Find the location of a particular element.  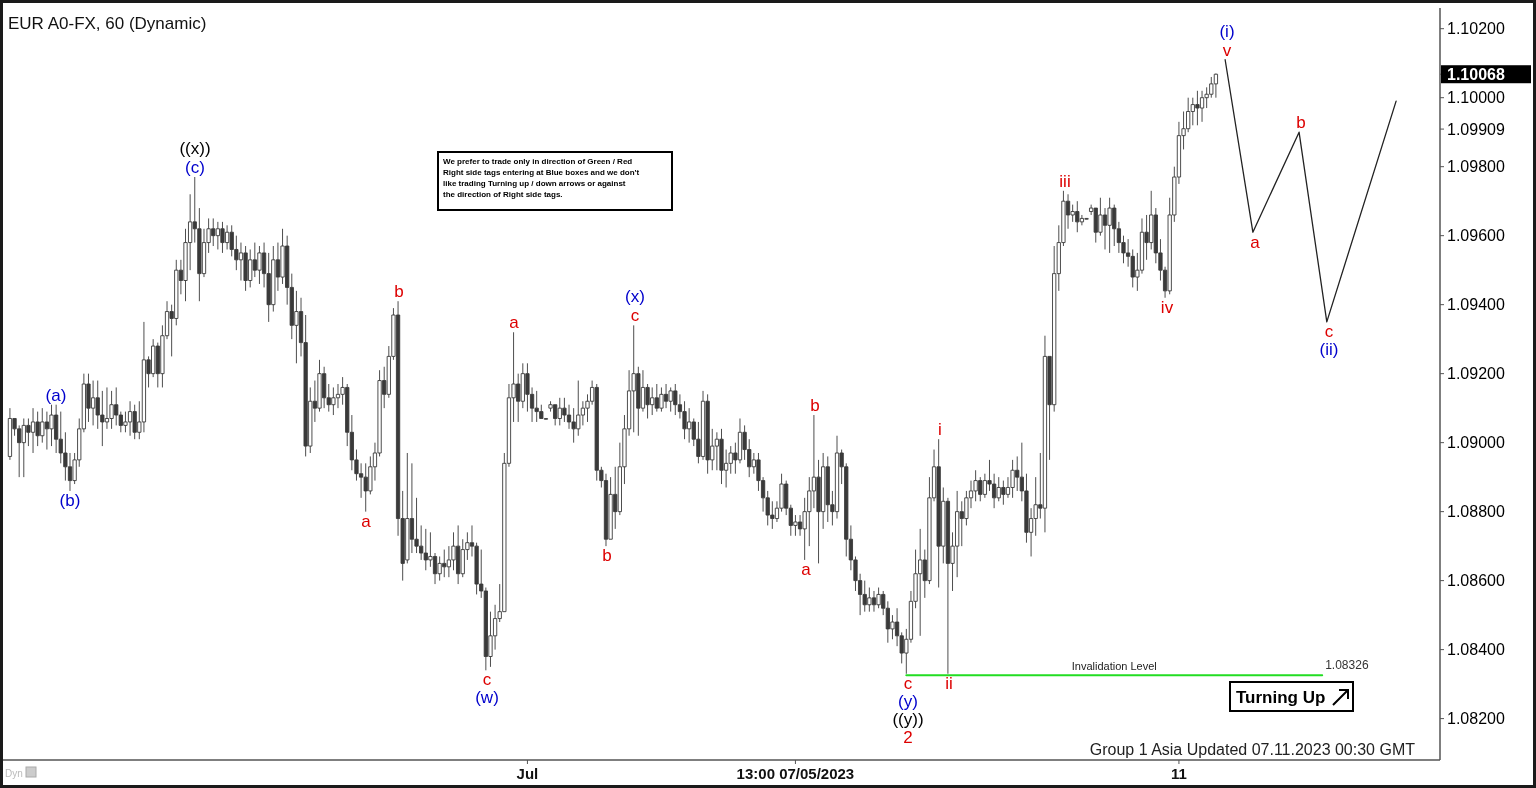

y-tick-label: 1.09800 is located at coordinates (1476, 167).